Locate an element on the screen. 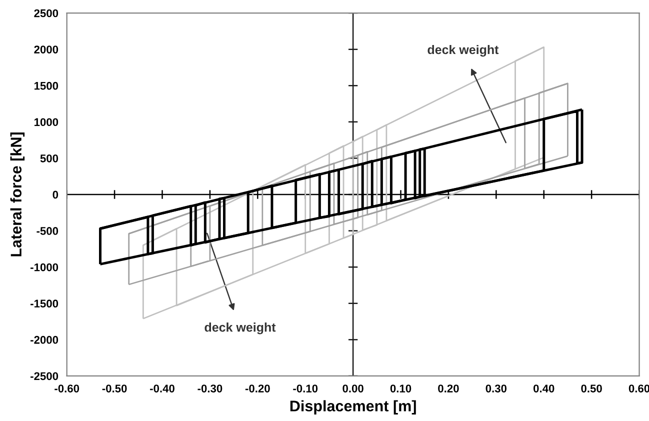  y-tick-label: -2000 is located at coordinates (44, 340).